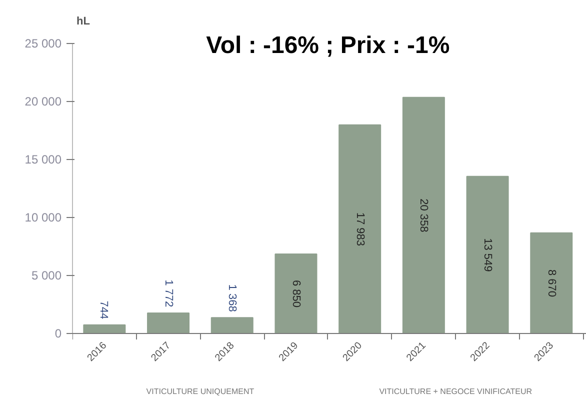 The height and width of the screenshot is (400, 586). I want to click on text: VITICULTURE UNIQUEMENT, so click(200, 391).